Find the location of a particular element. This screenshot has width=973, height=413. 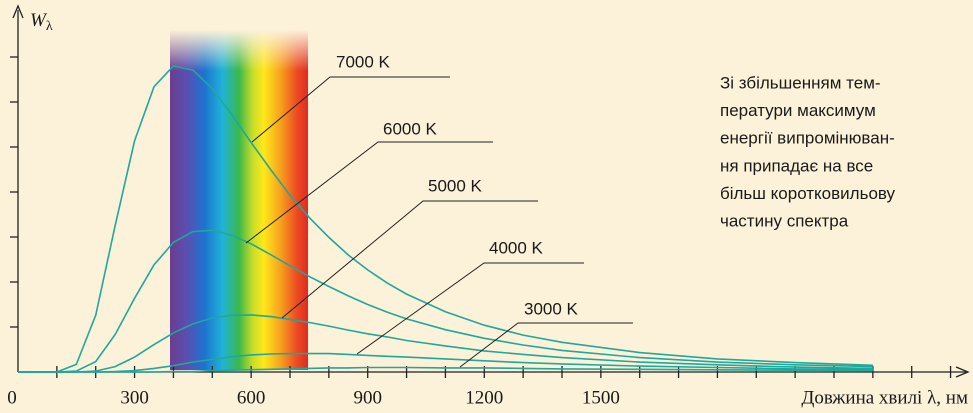

x-tick-label: 600 is located at coordinates (251, 397).